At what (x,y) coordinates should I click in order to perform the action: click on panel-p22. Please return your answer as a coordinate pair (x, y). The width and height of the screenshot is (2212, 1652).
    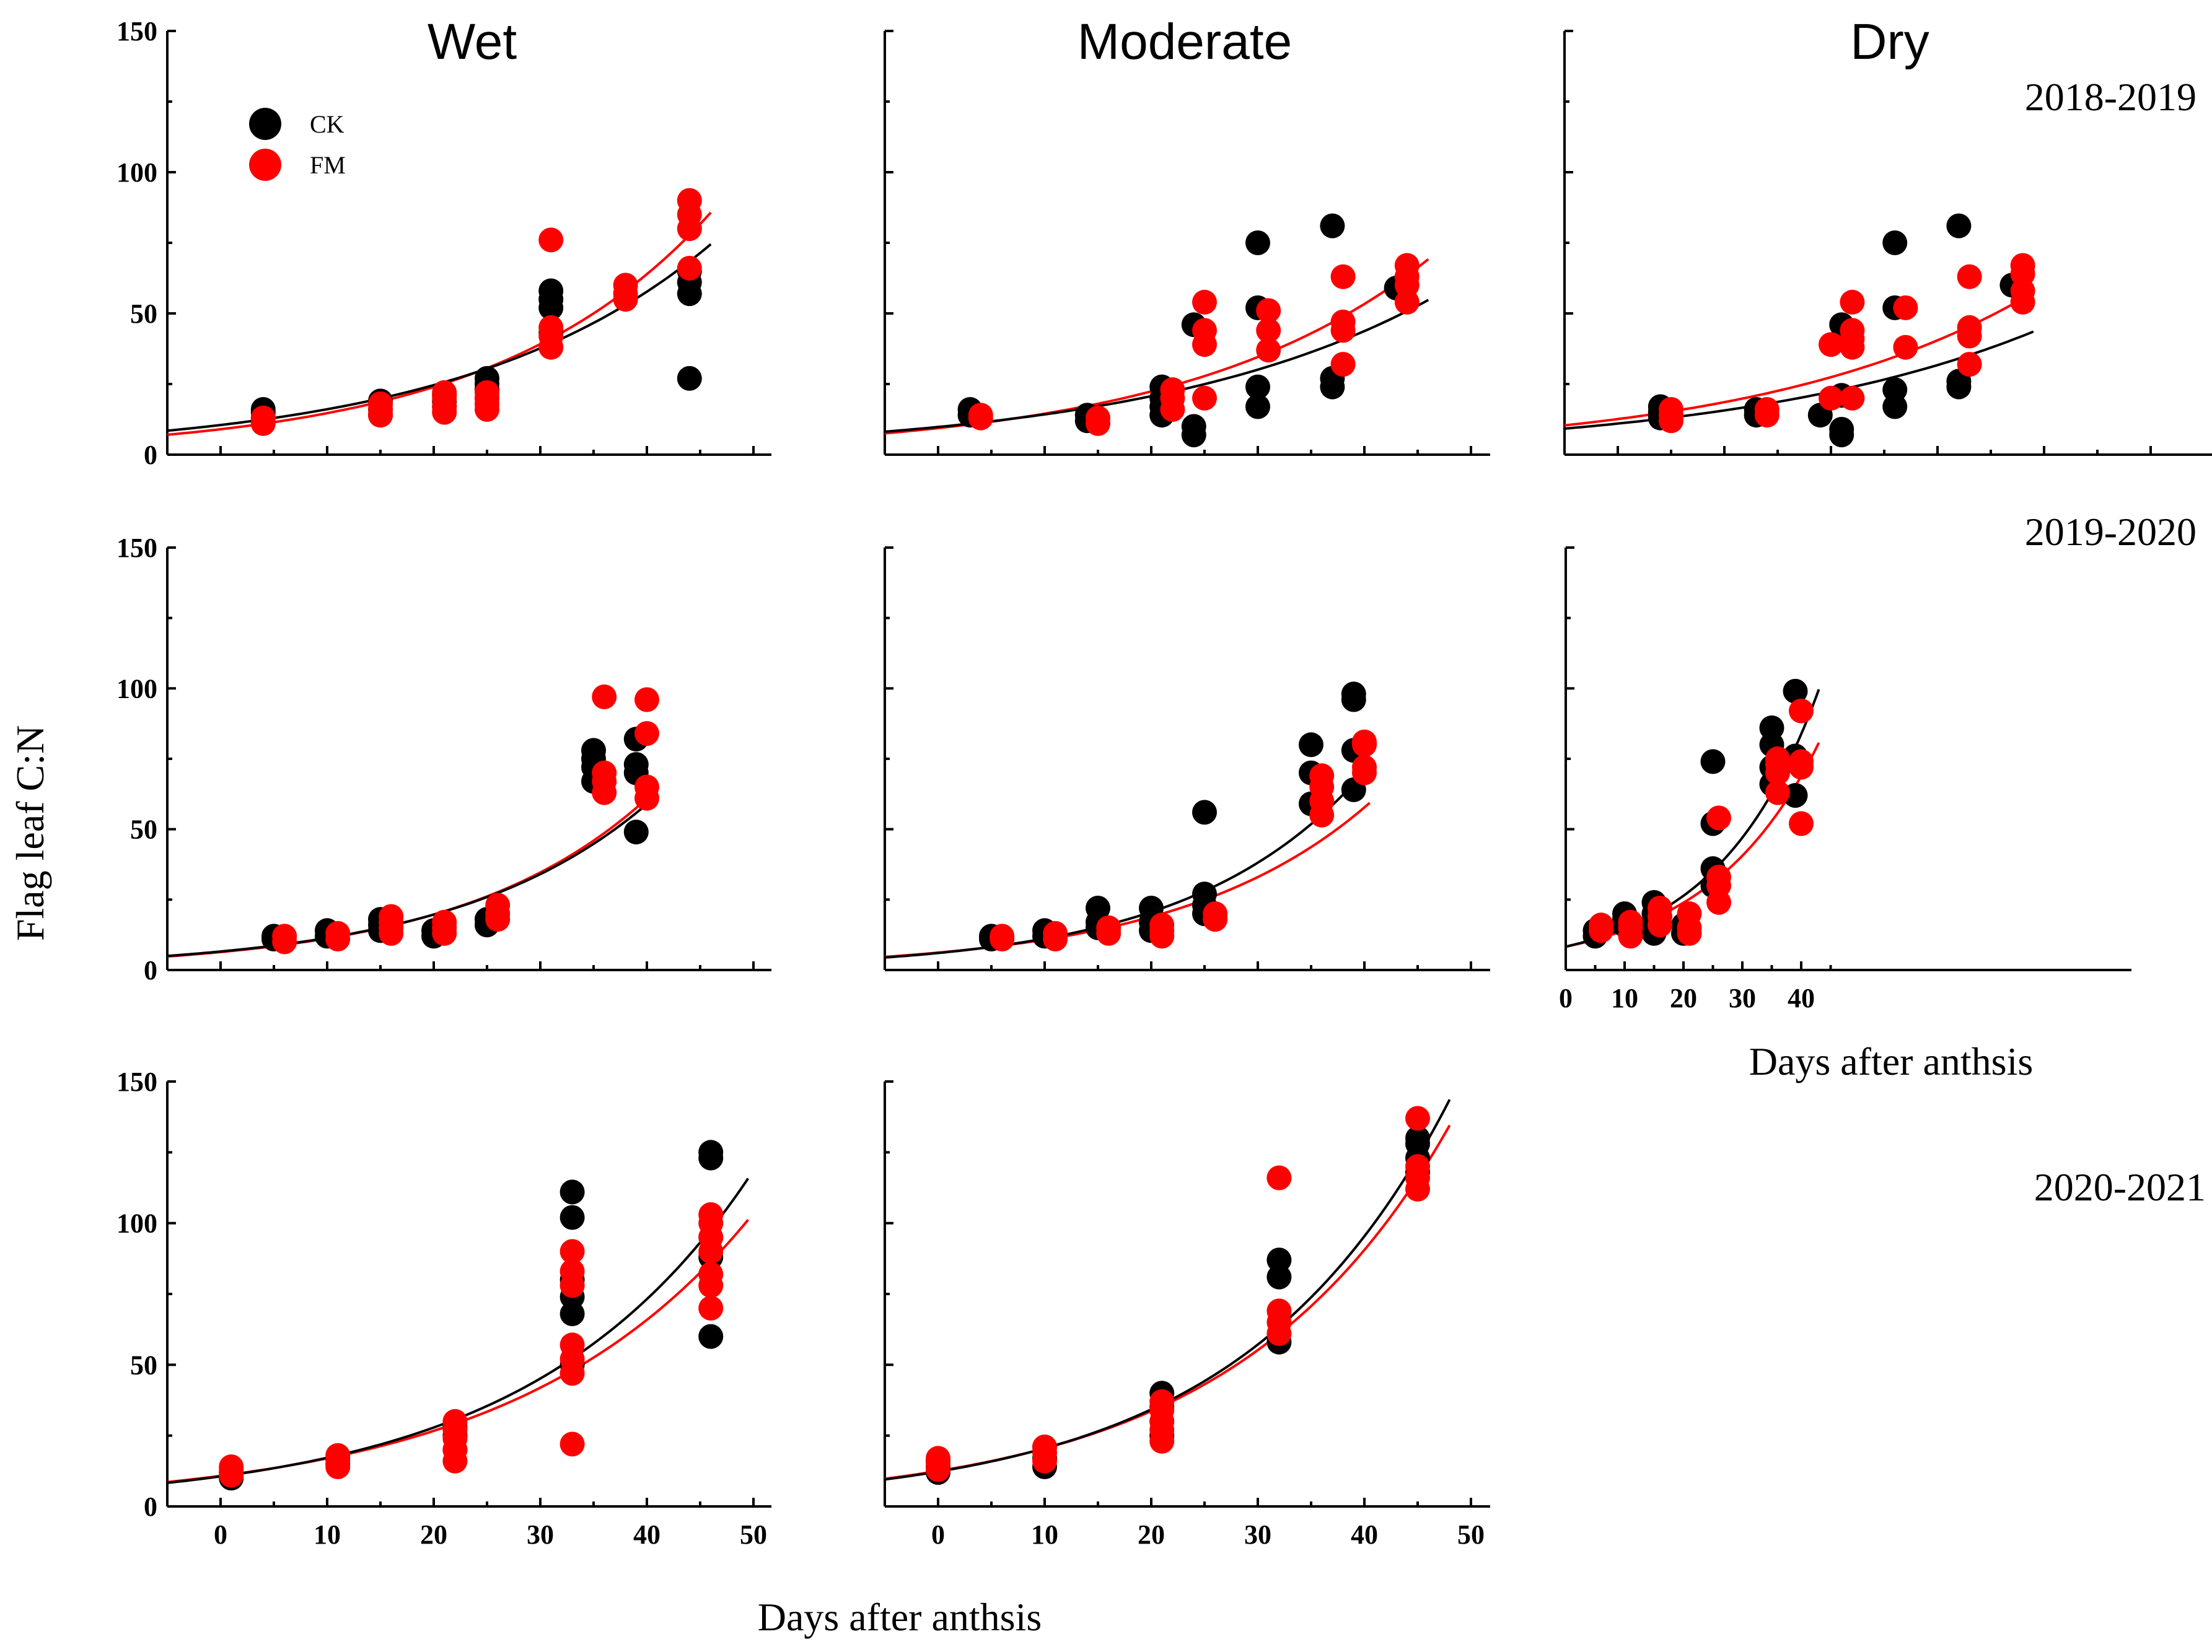
    Looking at the image, I should click on (1187, 758).